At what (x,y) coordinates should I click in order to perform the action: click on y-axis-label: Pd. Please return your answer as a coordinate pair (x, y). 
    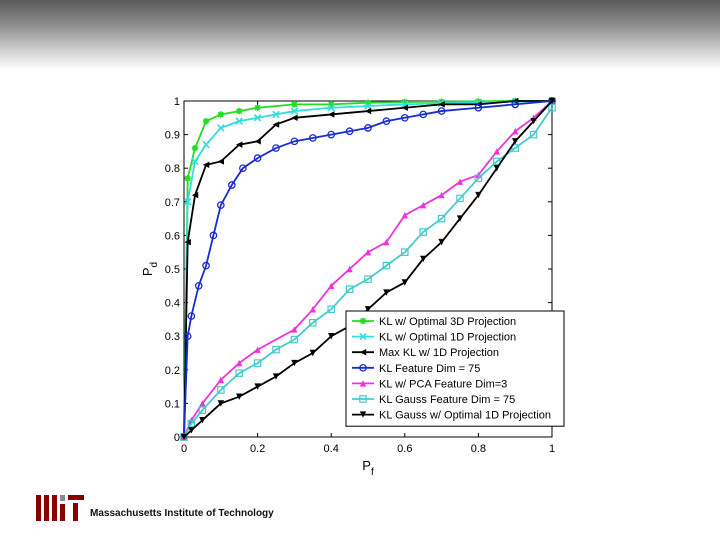
    Looking at the image, I should click on (150, 269).